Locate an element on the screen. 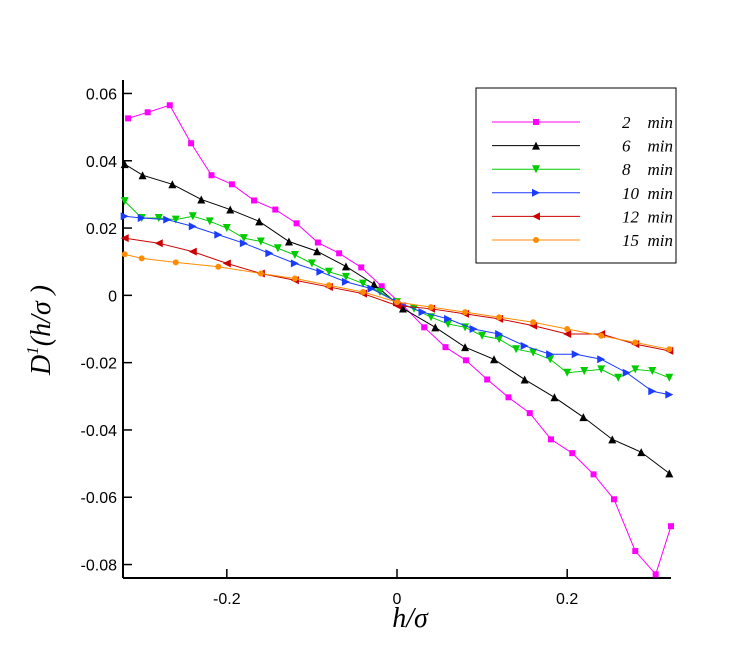 This screenshot has width=735, height=654. legend-label: 12 min is located at coordinates (647, 216).